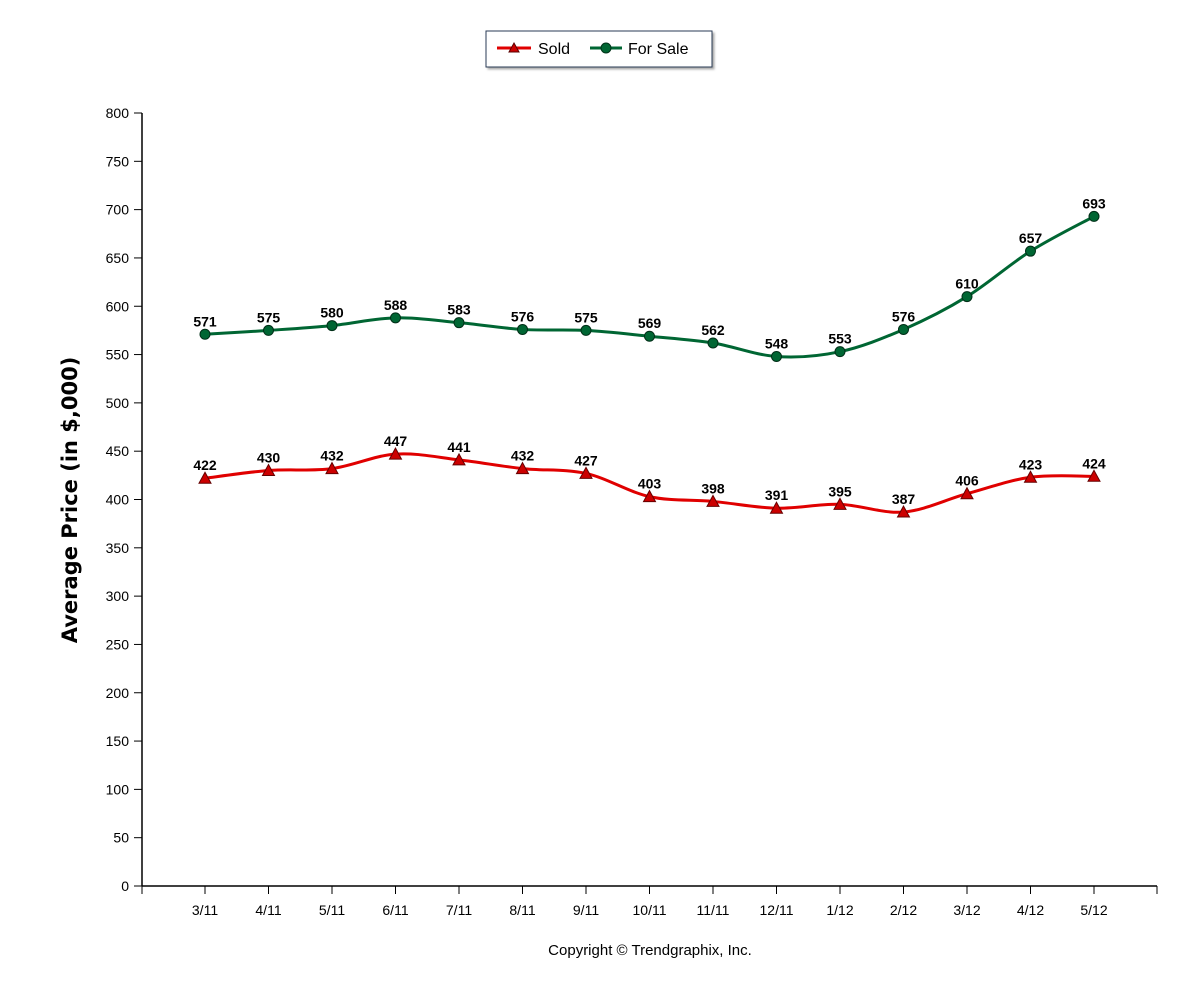 Image resolution: width=1200 pixels, height=1000 pixels. I want to click on data-label-sold: 441, so click(459, 447).